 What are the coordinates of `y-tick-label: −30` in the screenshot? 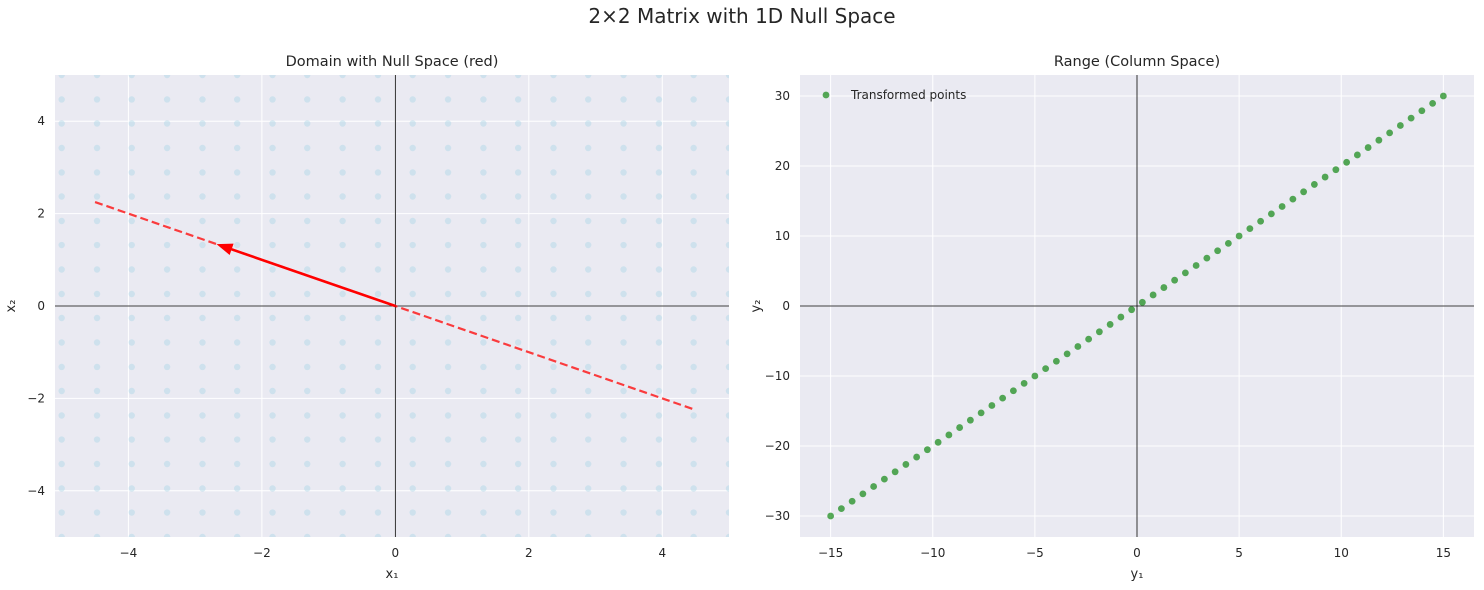 It's located at (777, 516).